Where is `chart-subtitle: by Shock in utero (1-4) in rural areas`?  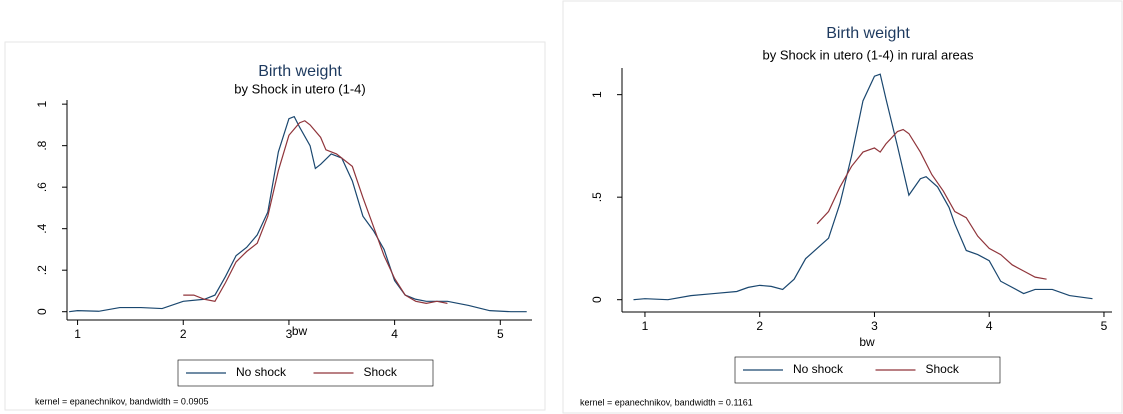
chart-subtitle: by Shock in utero (1-4) in rural areas is located at coordinates (868, 54).